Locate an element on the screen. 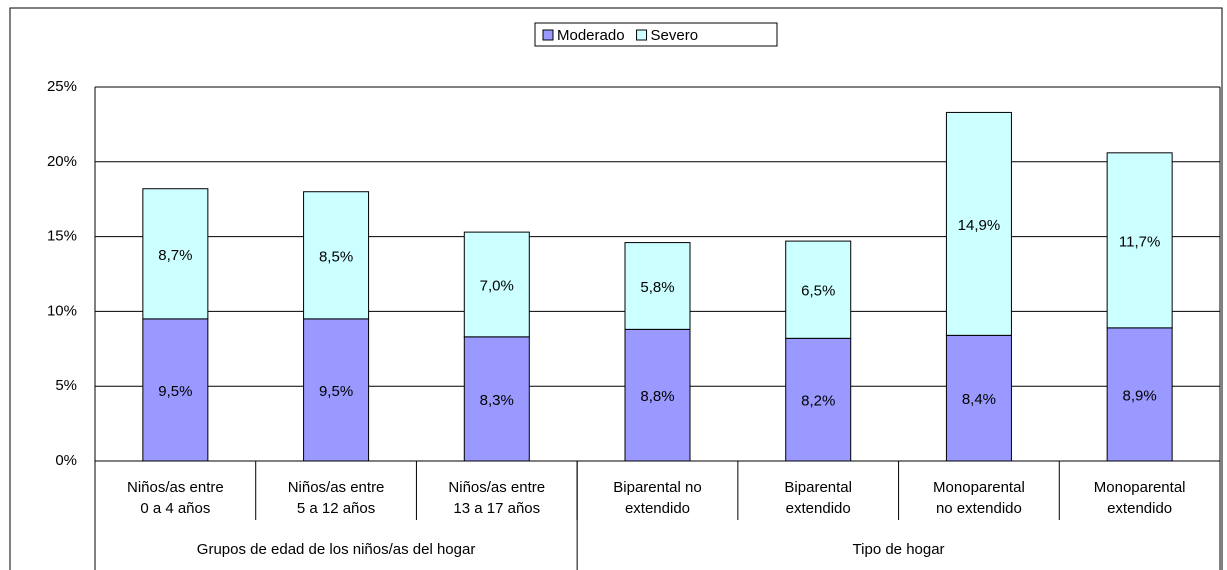 The image size is (1227, 570). y-tick-label: 0% is located at coordinates (66, 460).